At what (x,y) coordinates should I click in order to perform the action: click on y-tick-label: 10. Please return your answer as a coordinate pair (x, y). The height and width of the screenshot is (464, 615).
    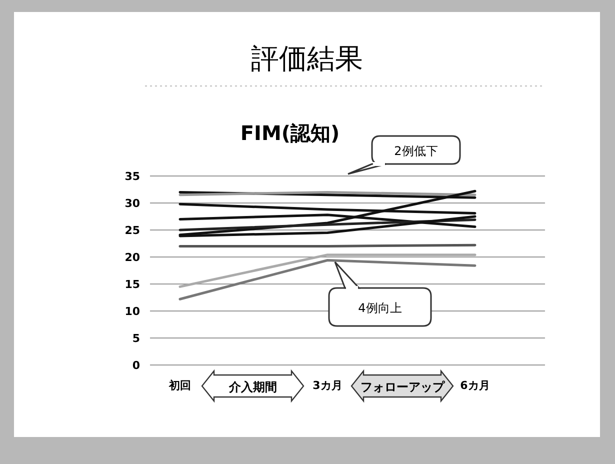
    Looking at the image, I should click on (132, 311).